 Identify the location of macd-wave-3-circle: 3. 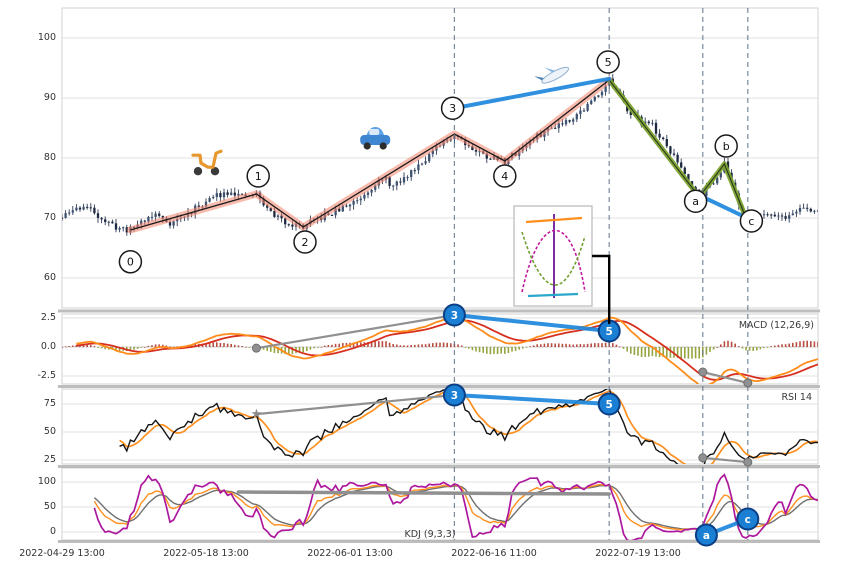
(454, 315).